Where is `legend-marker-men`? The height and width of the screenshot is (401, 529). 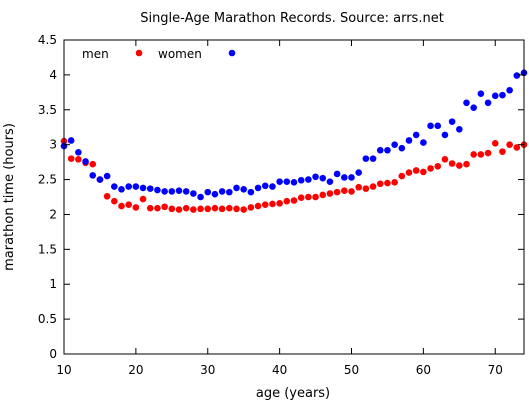 legend-marker-men is located at coordinates (139, 53).